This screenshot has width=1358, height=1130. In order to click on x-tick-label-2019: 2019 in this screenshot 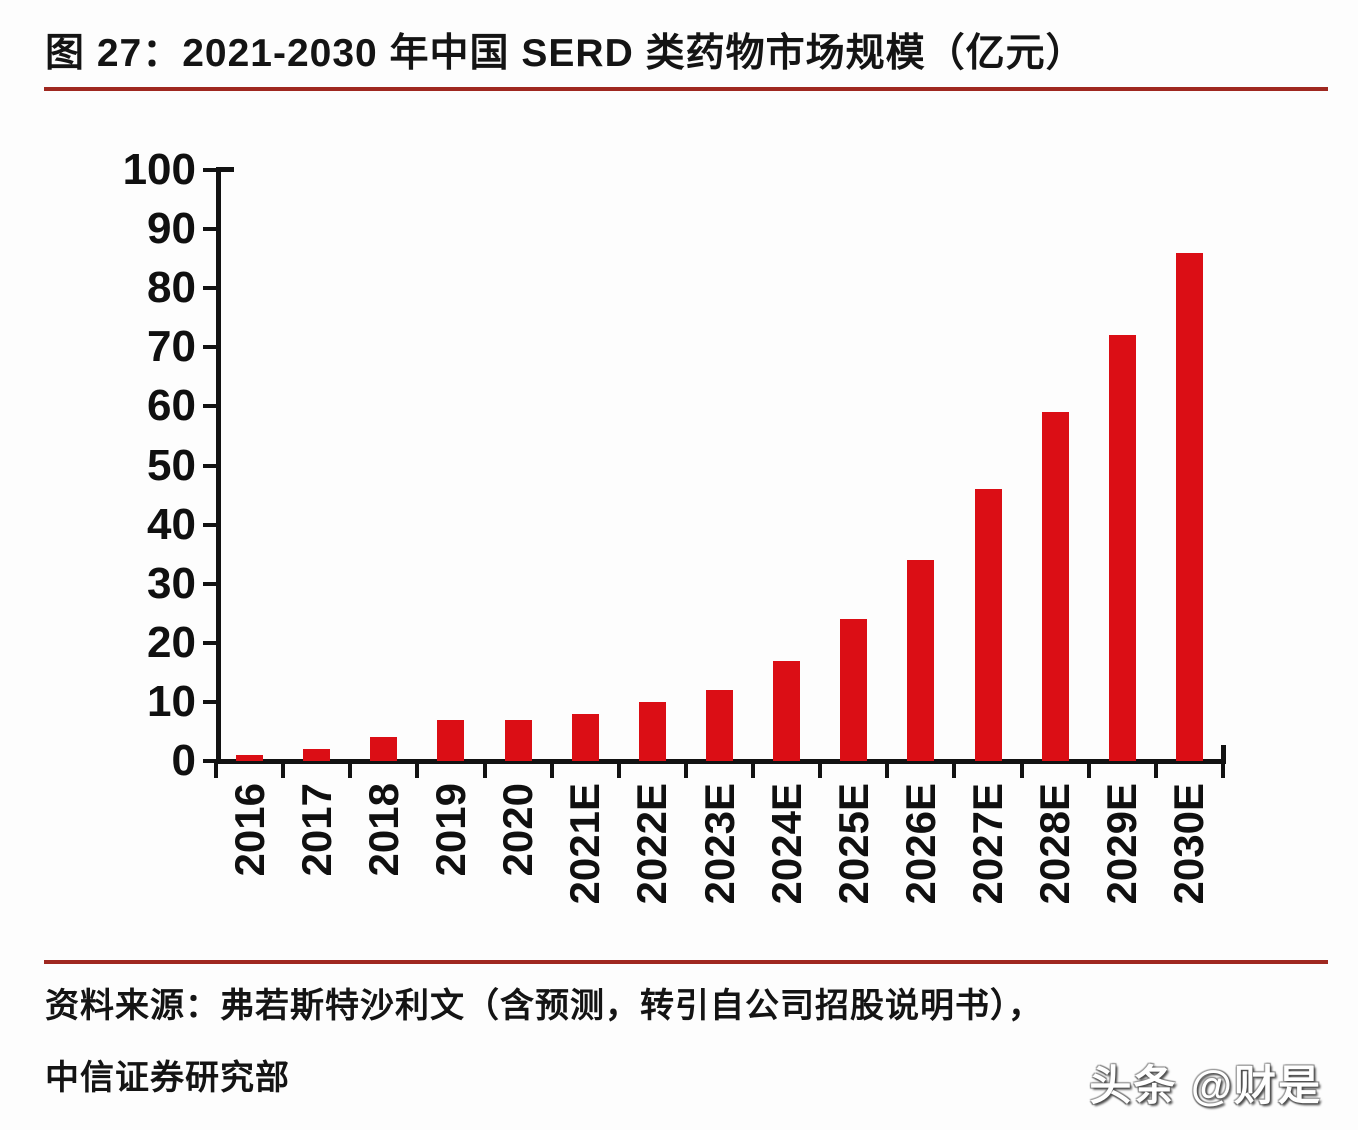, I will do `click(450, 830)`.